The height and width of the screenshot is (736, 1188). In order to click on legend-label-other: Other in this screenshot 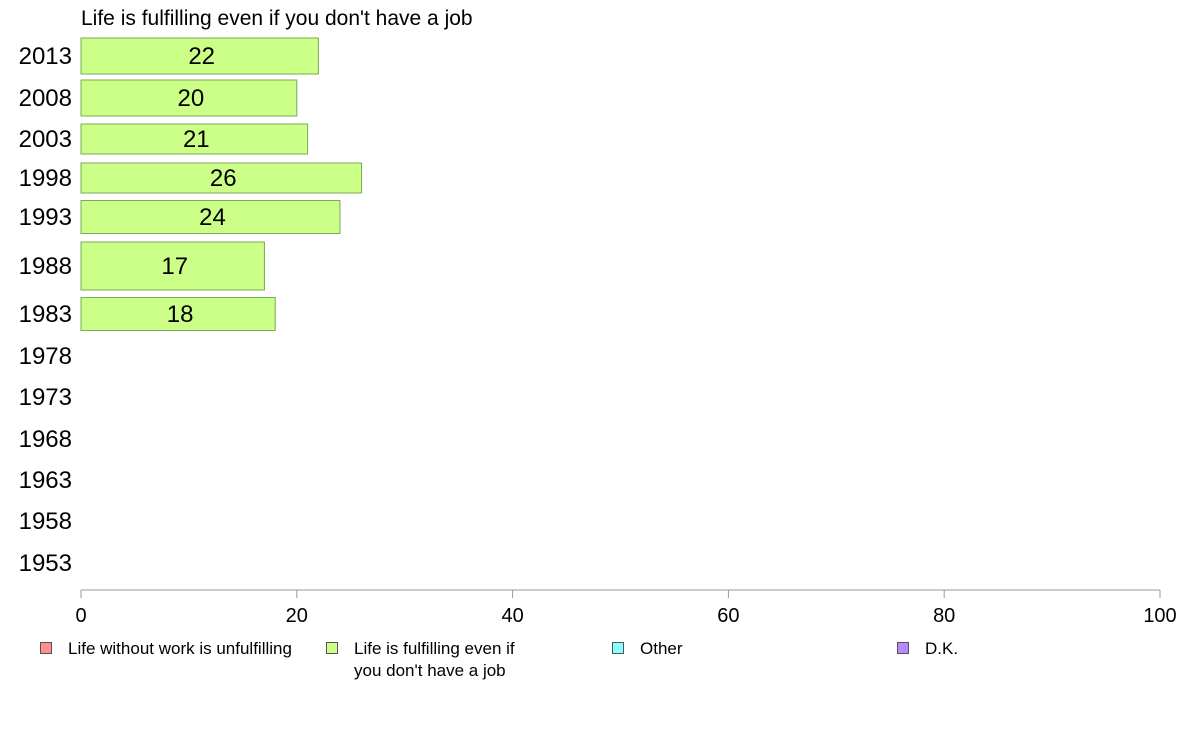, I will do `click(661, 648)`.